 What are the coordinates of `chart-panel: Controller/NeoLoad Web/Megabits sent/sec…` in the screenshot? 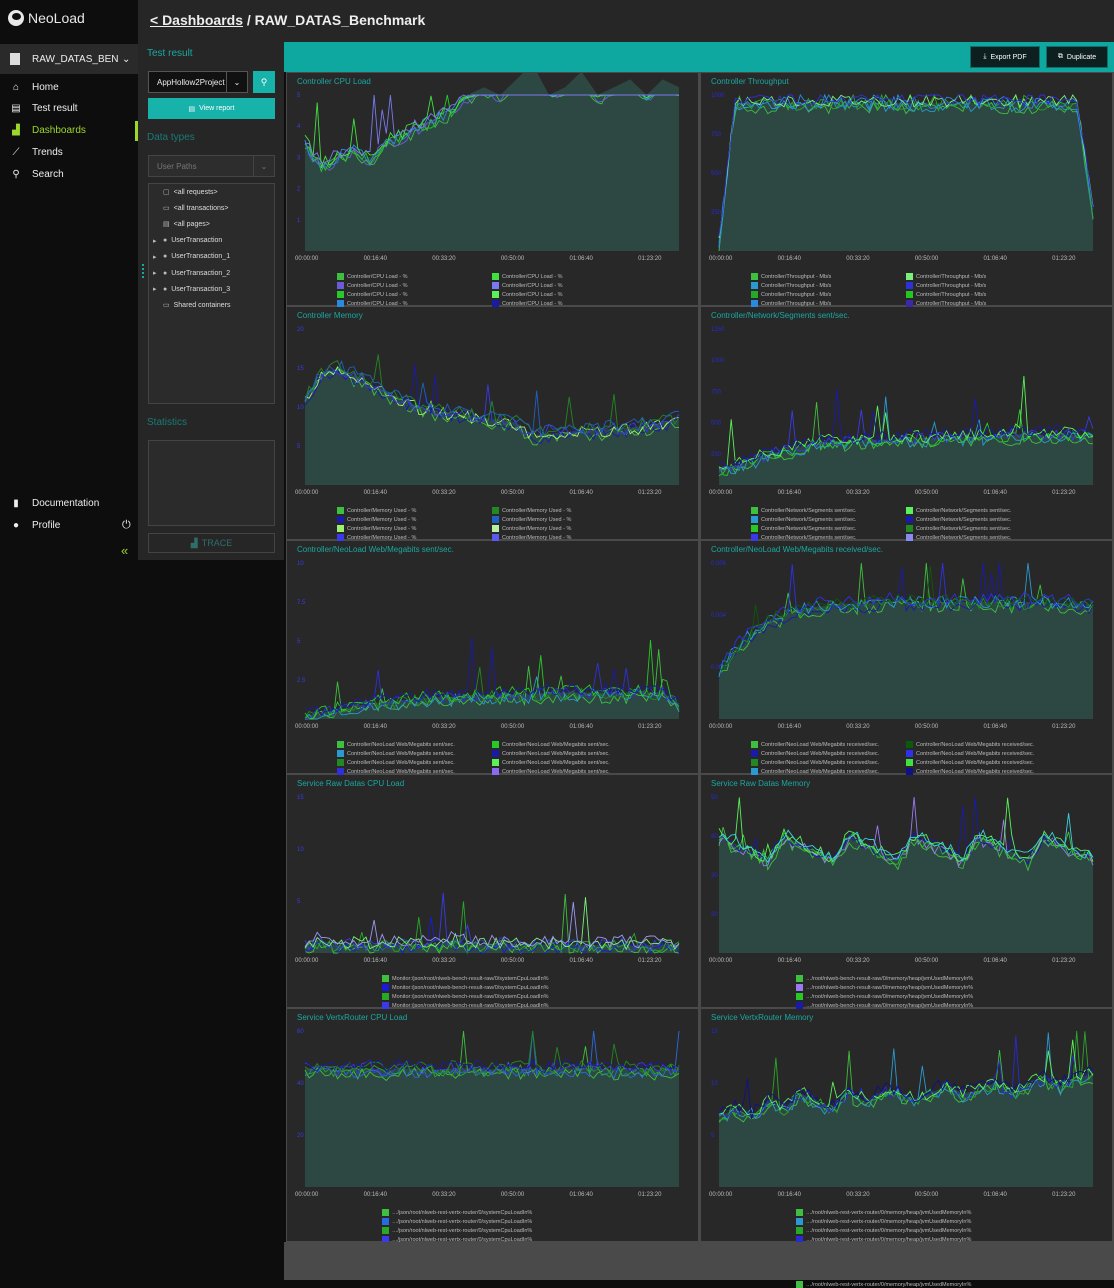 It's located at (492, 658).